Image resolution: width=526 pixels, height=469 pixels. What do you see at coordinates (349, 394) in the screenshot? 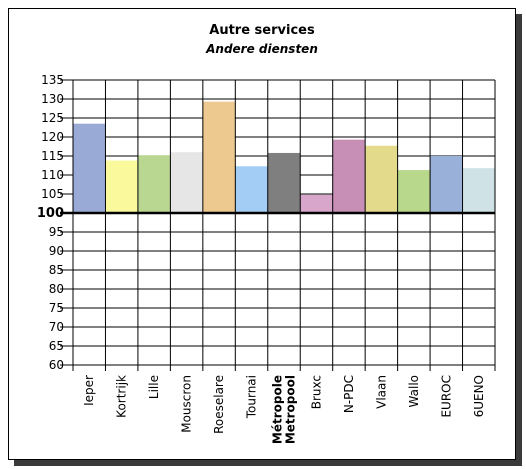
I see `x-tick-label: N-PDC` at bounding box center [349, 394].